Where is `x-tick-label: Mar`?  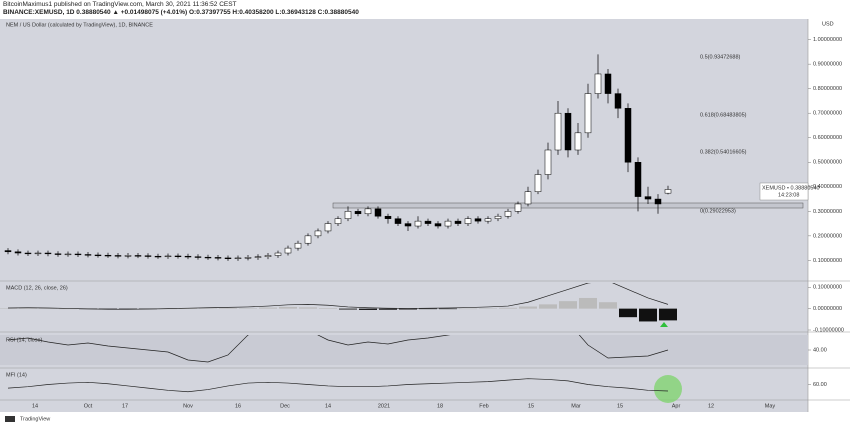 x-tick-label: Mar is located at coordinates (576, 406).